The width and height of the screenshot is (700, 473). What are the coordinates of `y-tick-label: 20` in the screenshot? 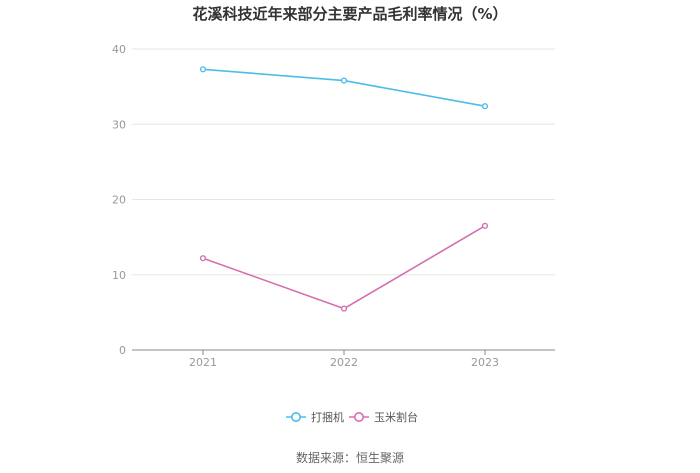 It's located at (119, 200).